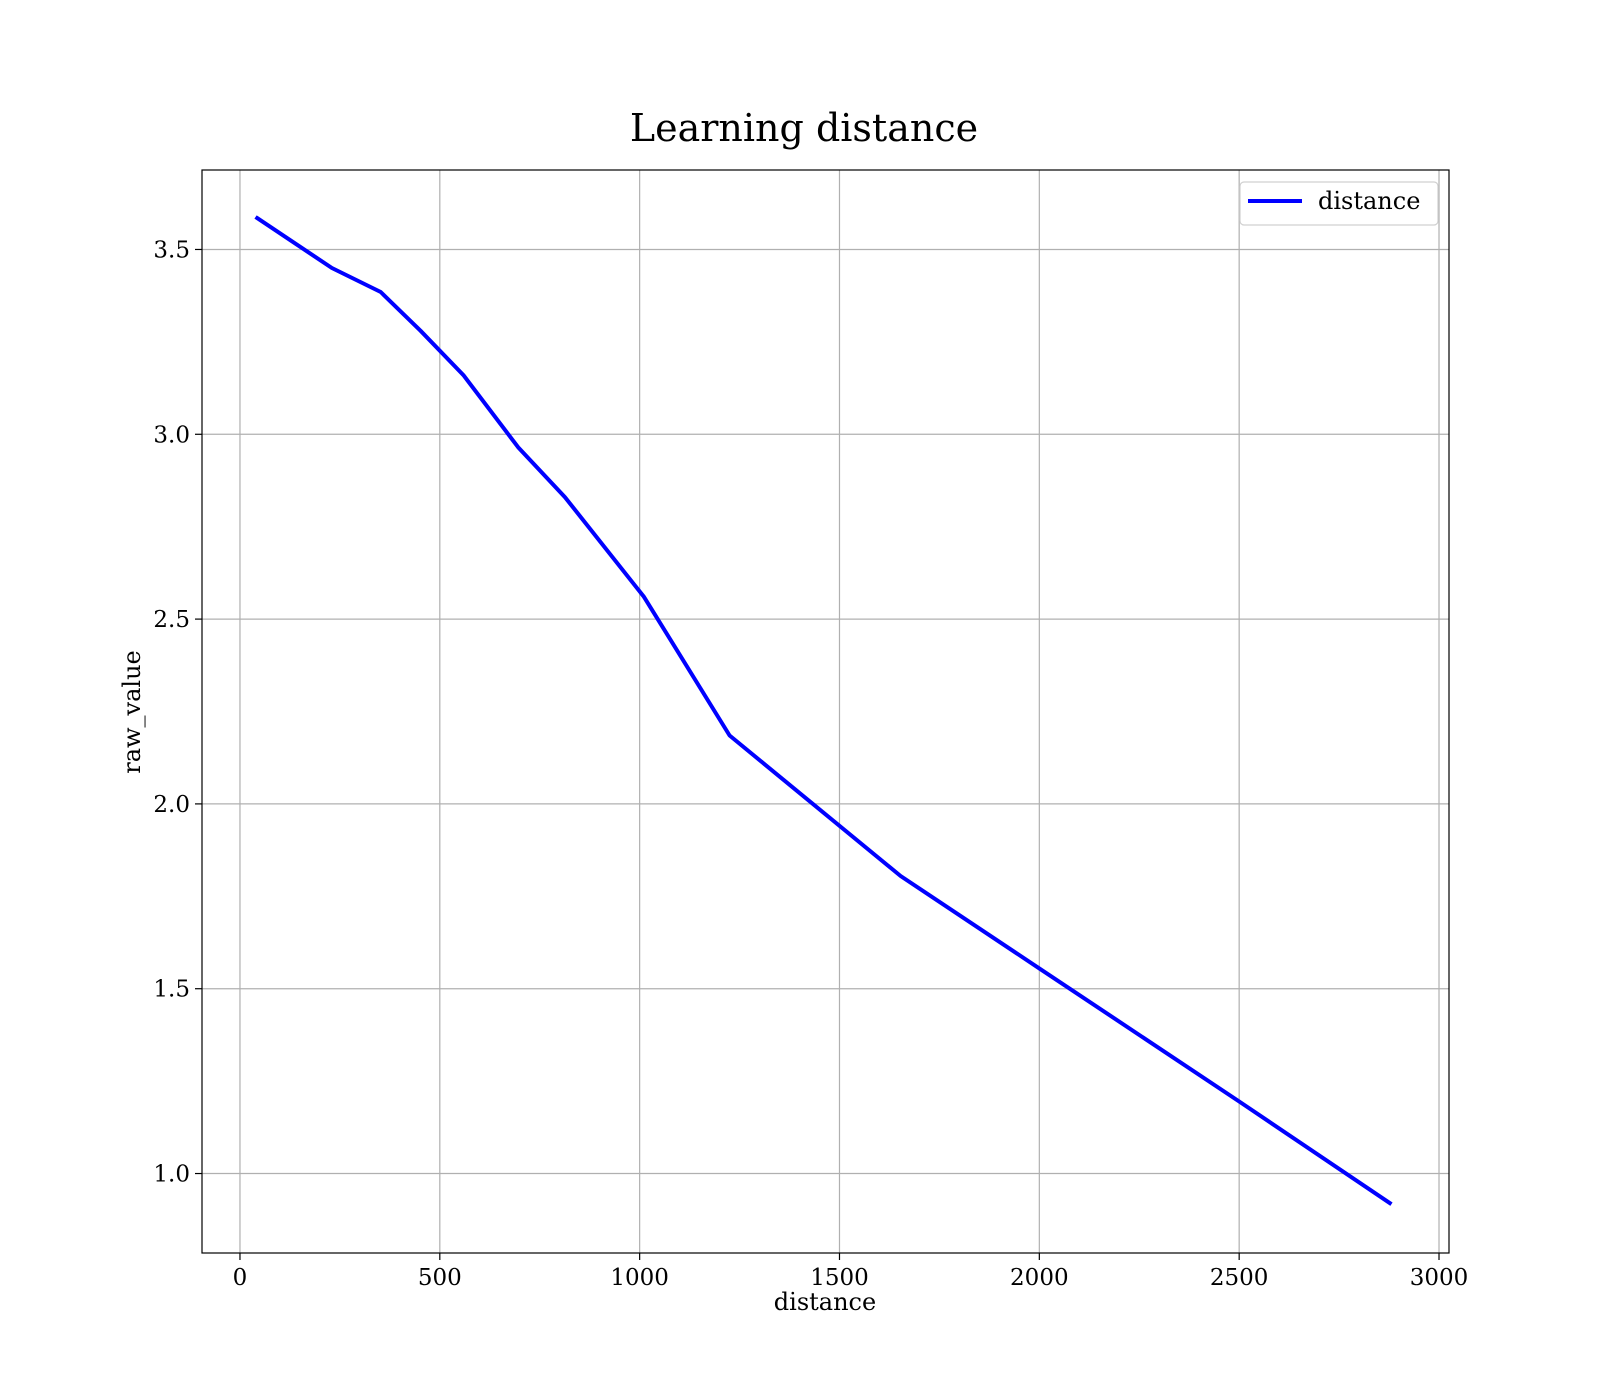 This screenshot has height=1400, width=1600. I want to click on x-tick-label: 3000, so click(1439, 1278).